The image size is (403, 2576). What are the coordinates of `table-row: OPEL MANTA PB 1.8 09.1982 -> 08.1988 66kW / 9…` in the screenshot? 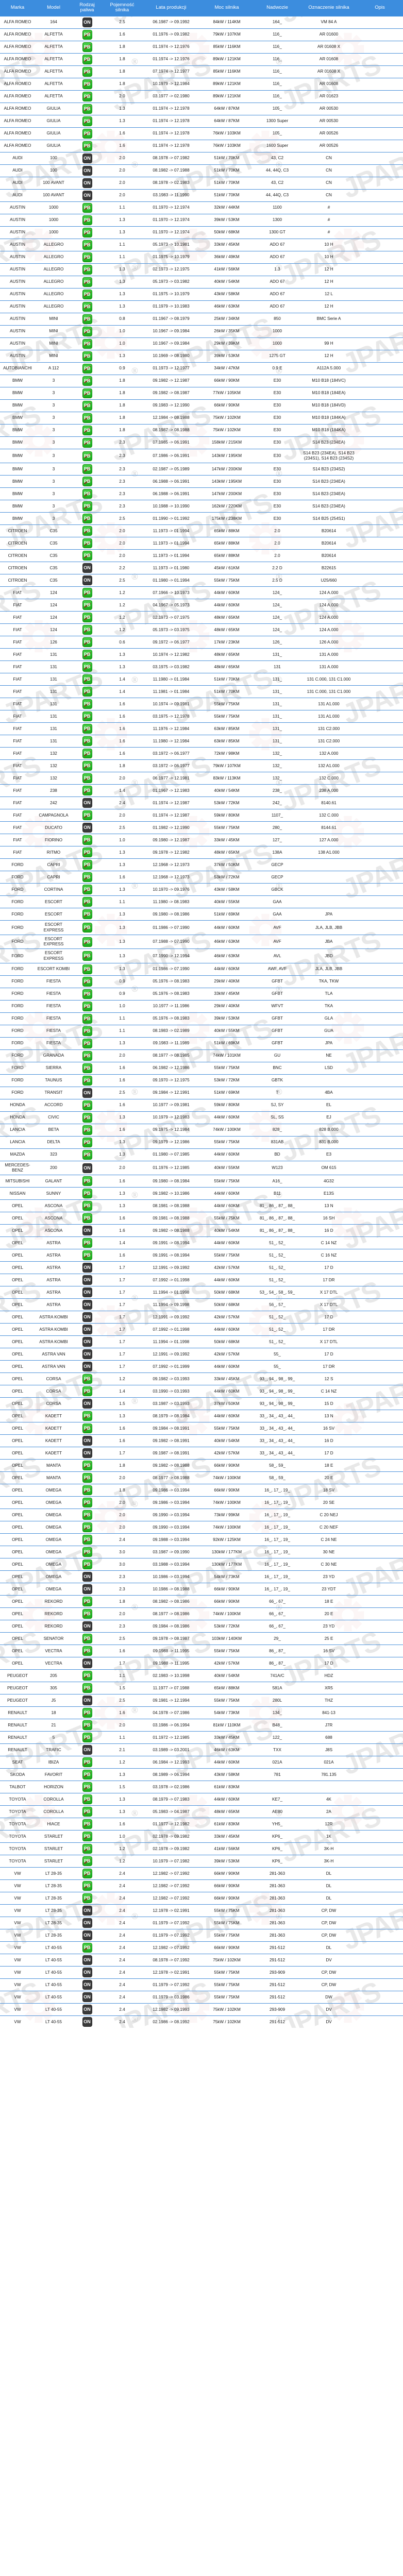 It's located at (202, 1465).